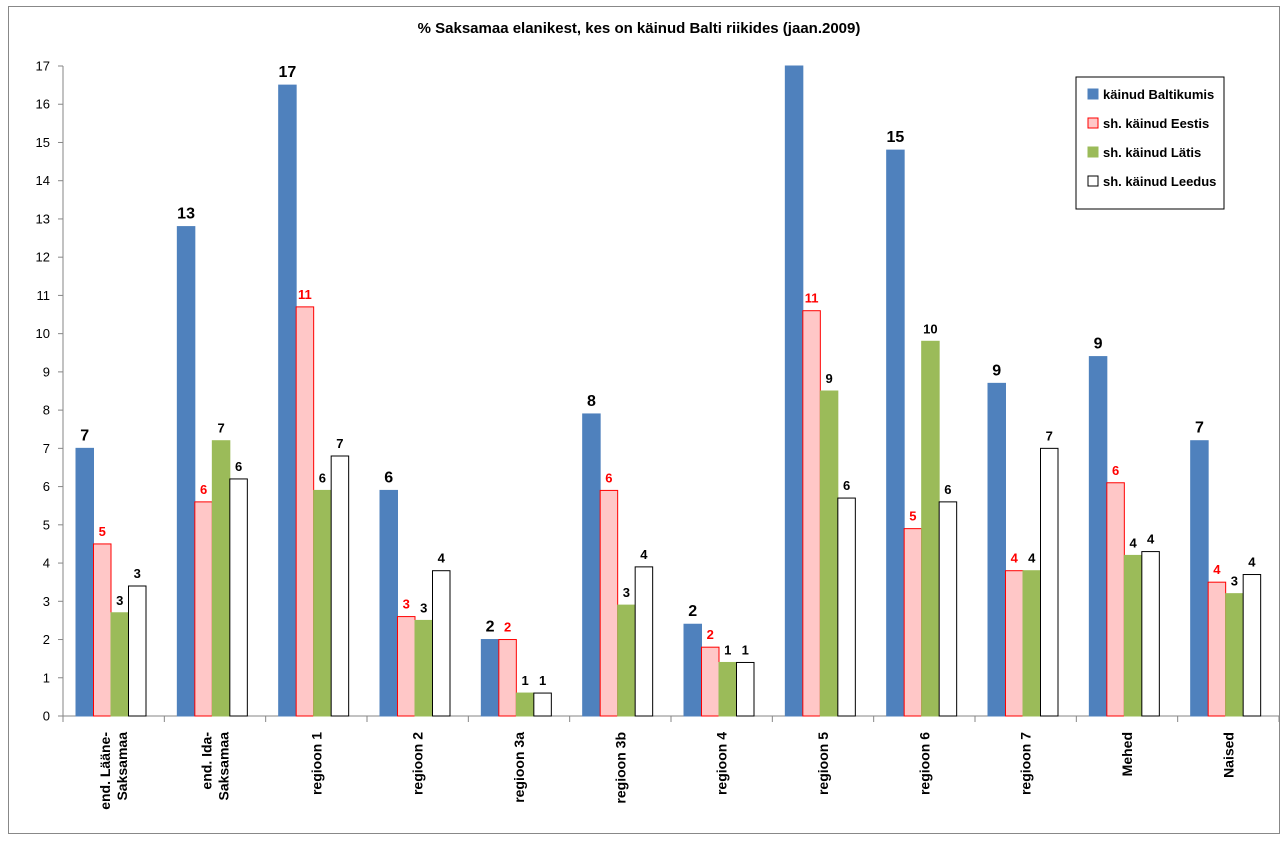 This screenshot has width=1288, height=841. What do you see at coordinates (43, 142) in the screenshot?
I see `y-tick-label: 15` at bounding box center [43, 142].